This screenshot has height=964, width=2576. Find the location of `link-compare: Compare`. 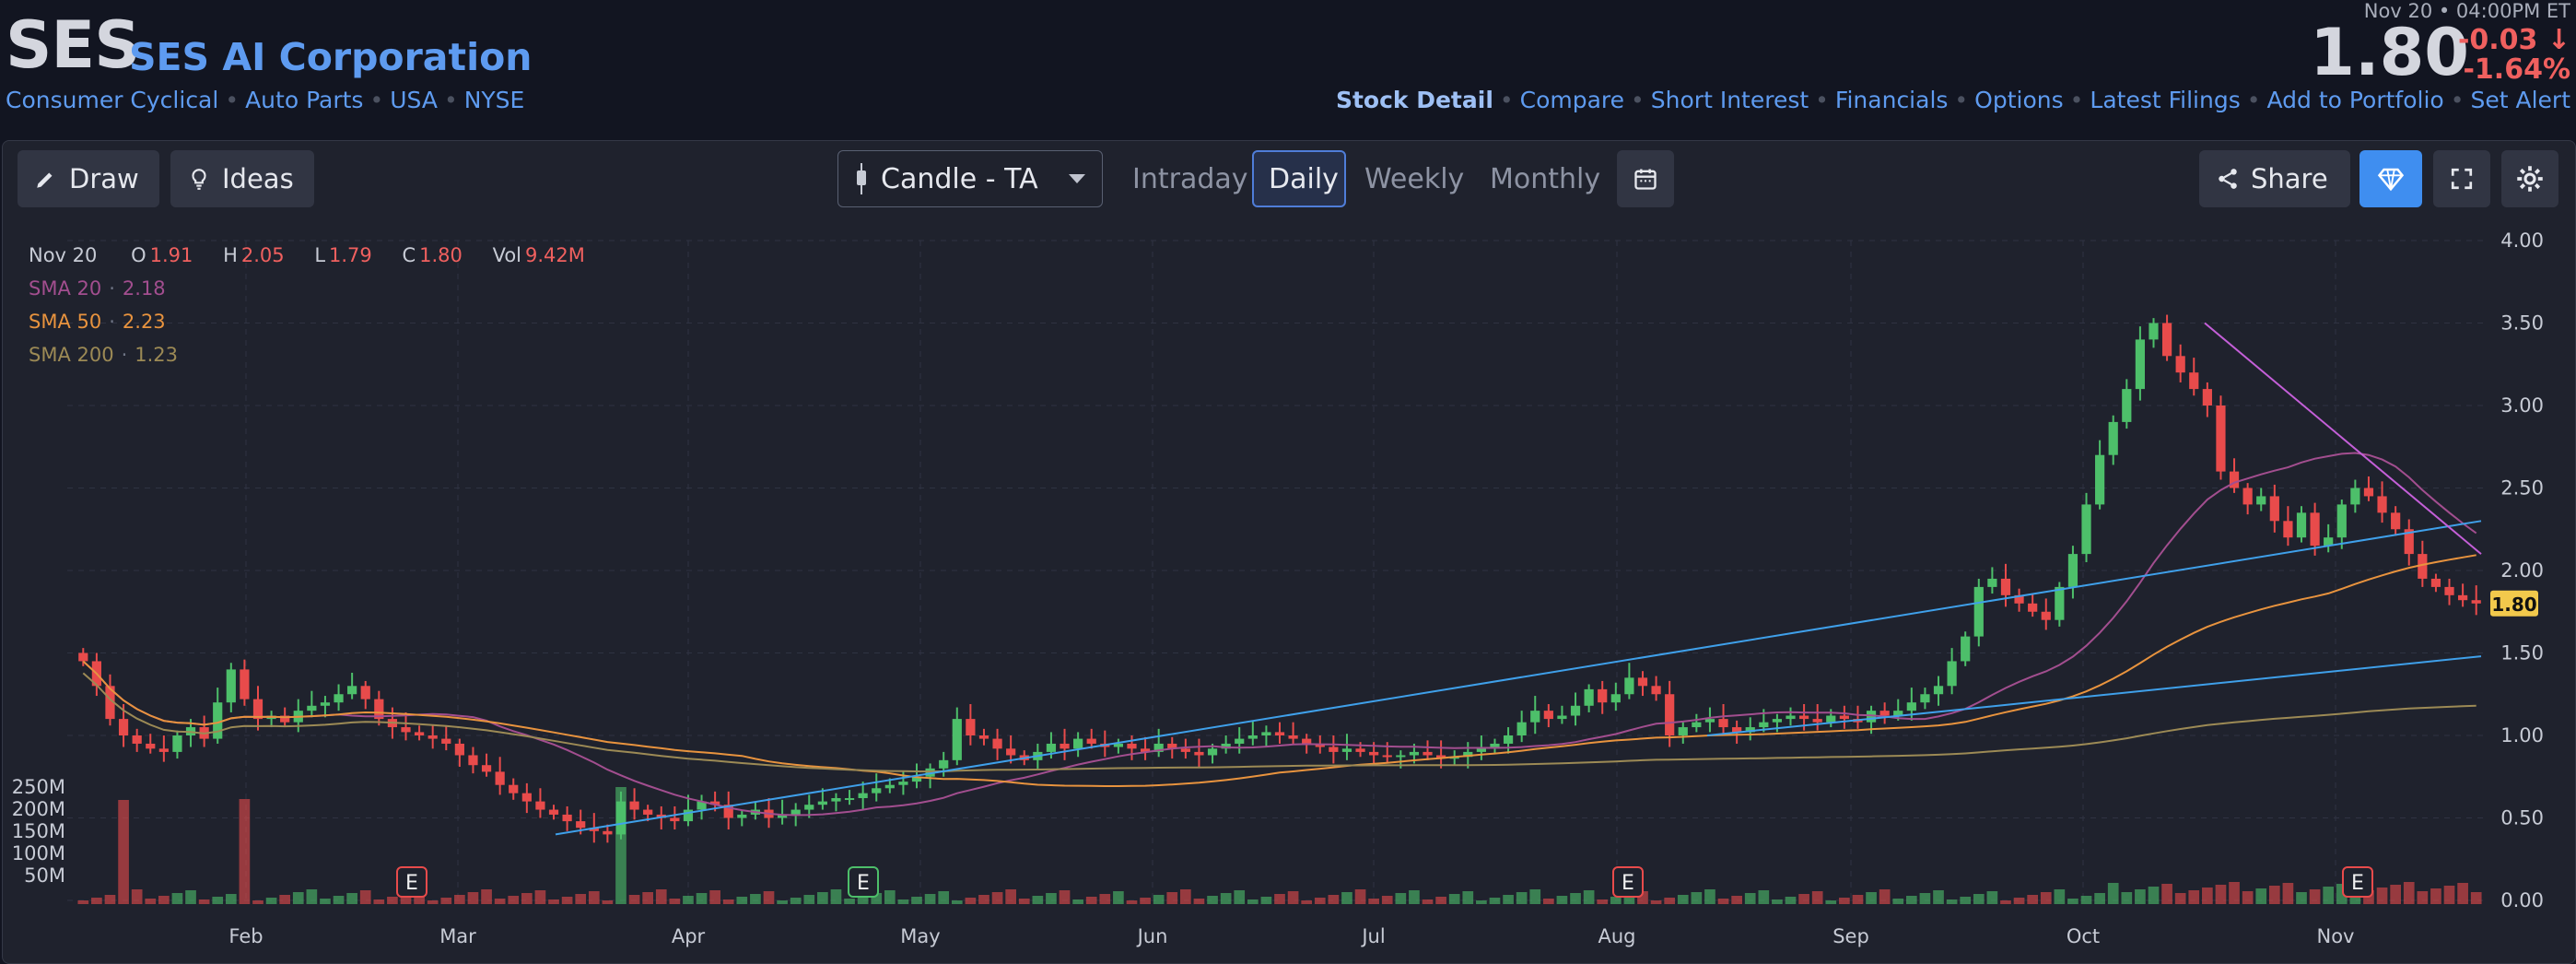

link-compare: Compare is located at coordinates (1572, 100).